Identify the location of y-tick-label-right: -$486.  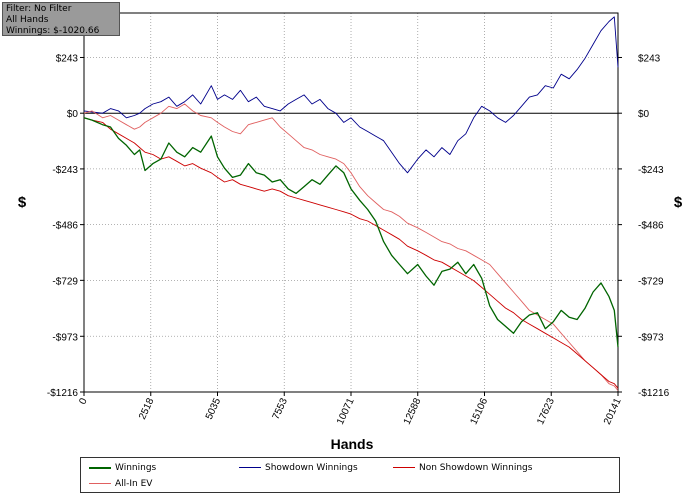
(651, 226).